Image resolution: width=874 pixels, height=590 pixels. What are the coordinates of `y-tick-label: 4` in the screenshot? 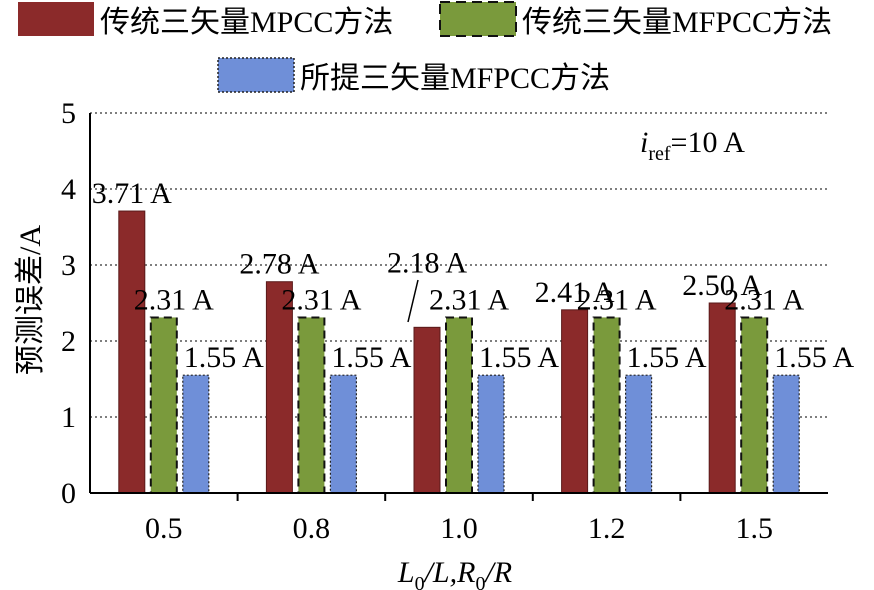 It's located at (68, 189).